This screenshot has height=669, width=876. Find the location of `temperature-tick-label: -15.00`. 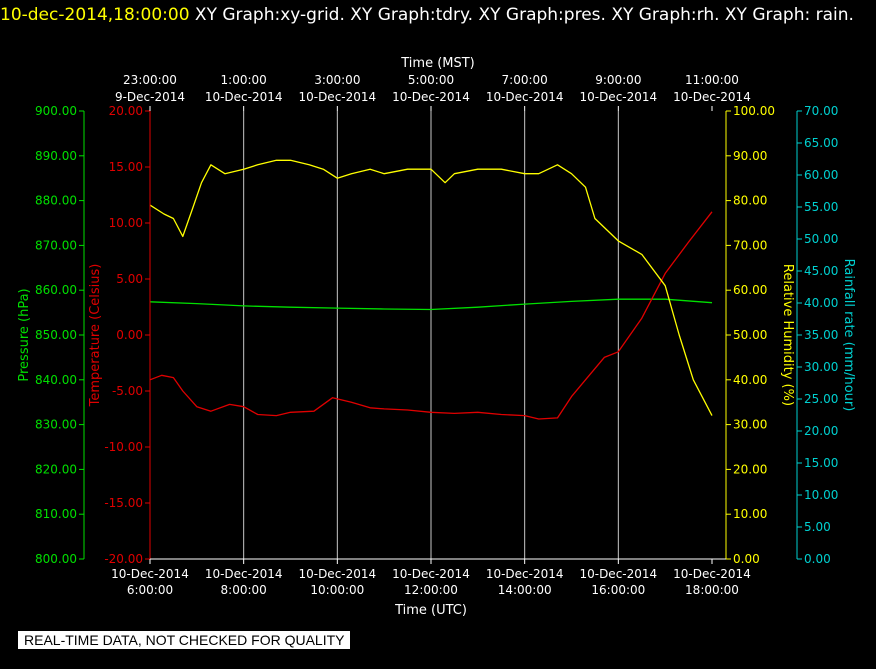

temperature-tick-label: -15.00 is located at coordinates (123, 503).